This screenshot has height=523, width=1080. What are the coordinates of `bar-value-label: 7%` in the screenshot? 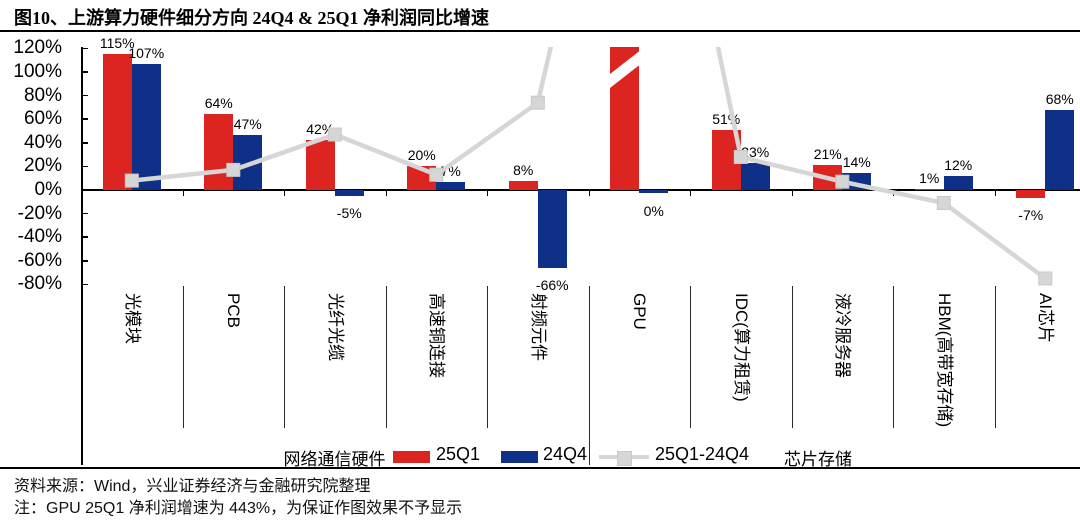 It's located at (450, 170).